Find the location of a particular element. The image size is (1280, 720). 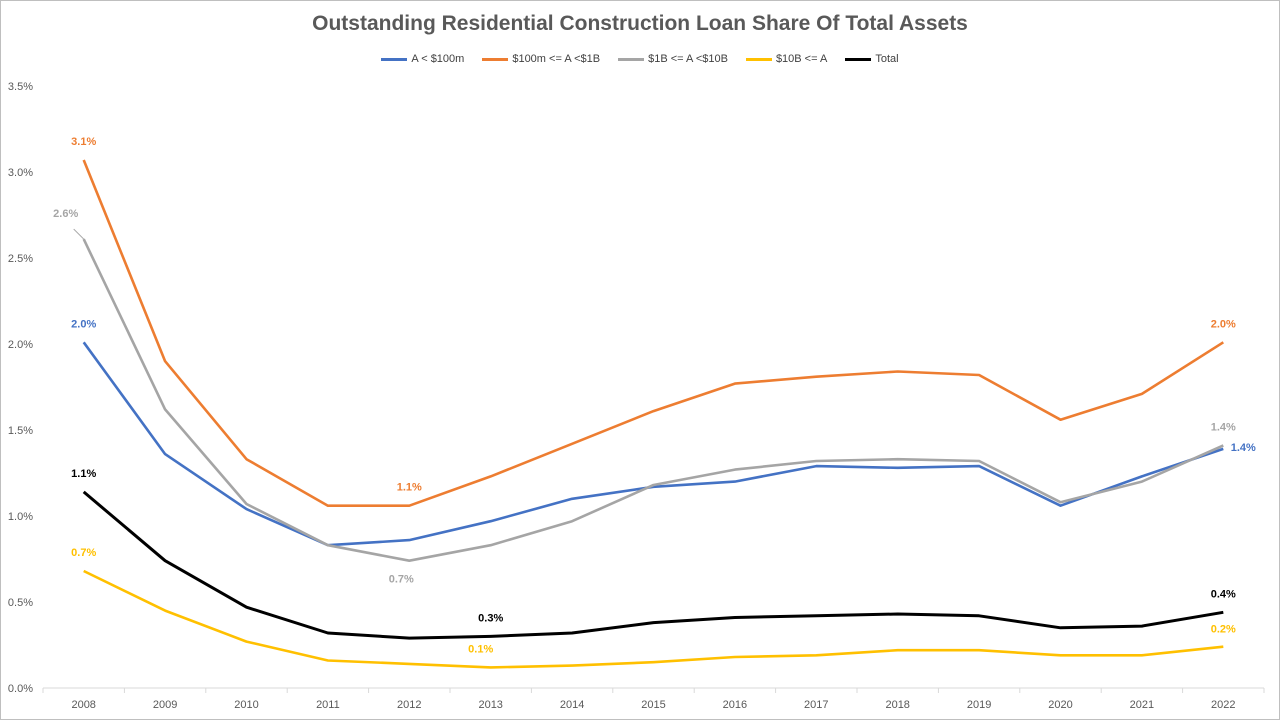

data-label: 3.1% is located at coordinates (83, 142).